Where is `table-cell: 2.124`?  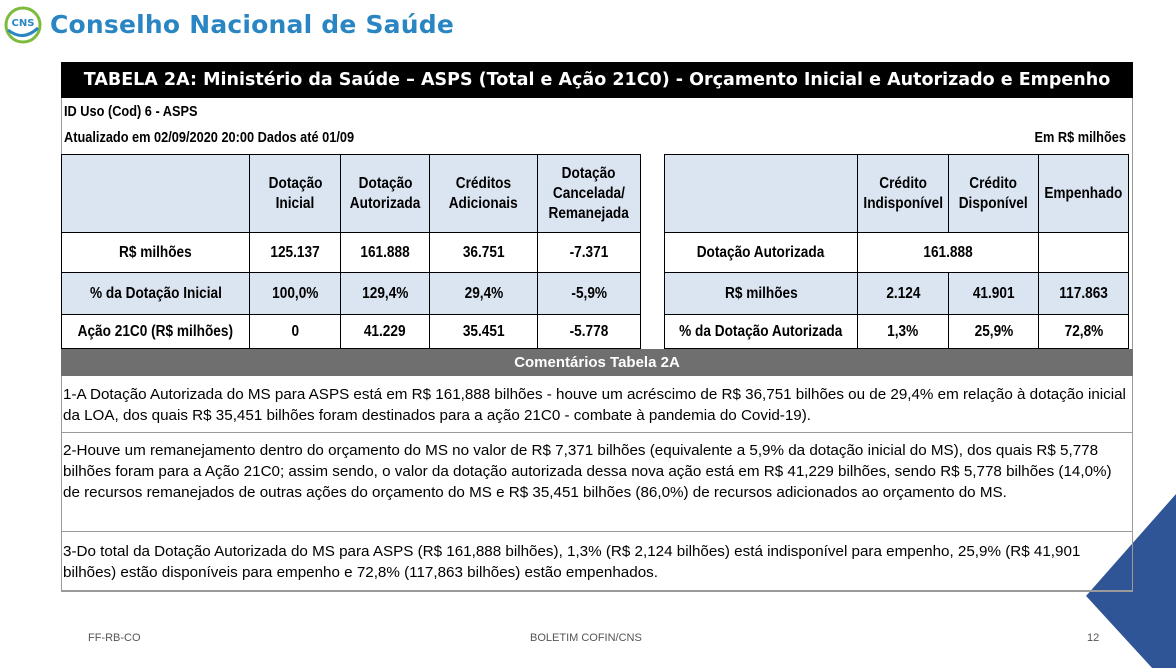
table-cell: 2.124 is located at coordinates (903, 293).